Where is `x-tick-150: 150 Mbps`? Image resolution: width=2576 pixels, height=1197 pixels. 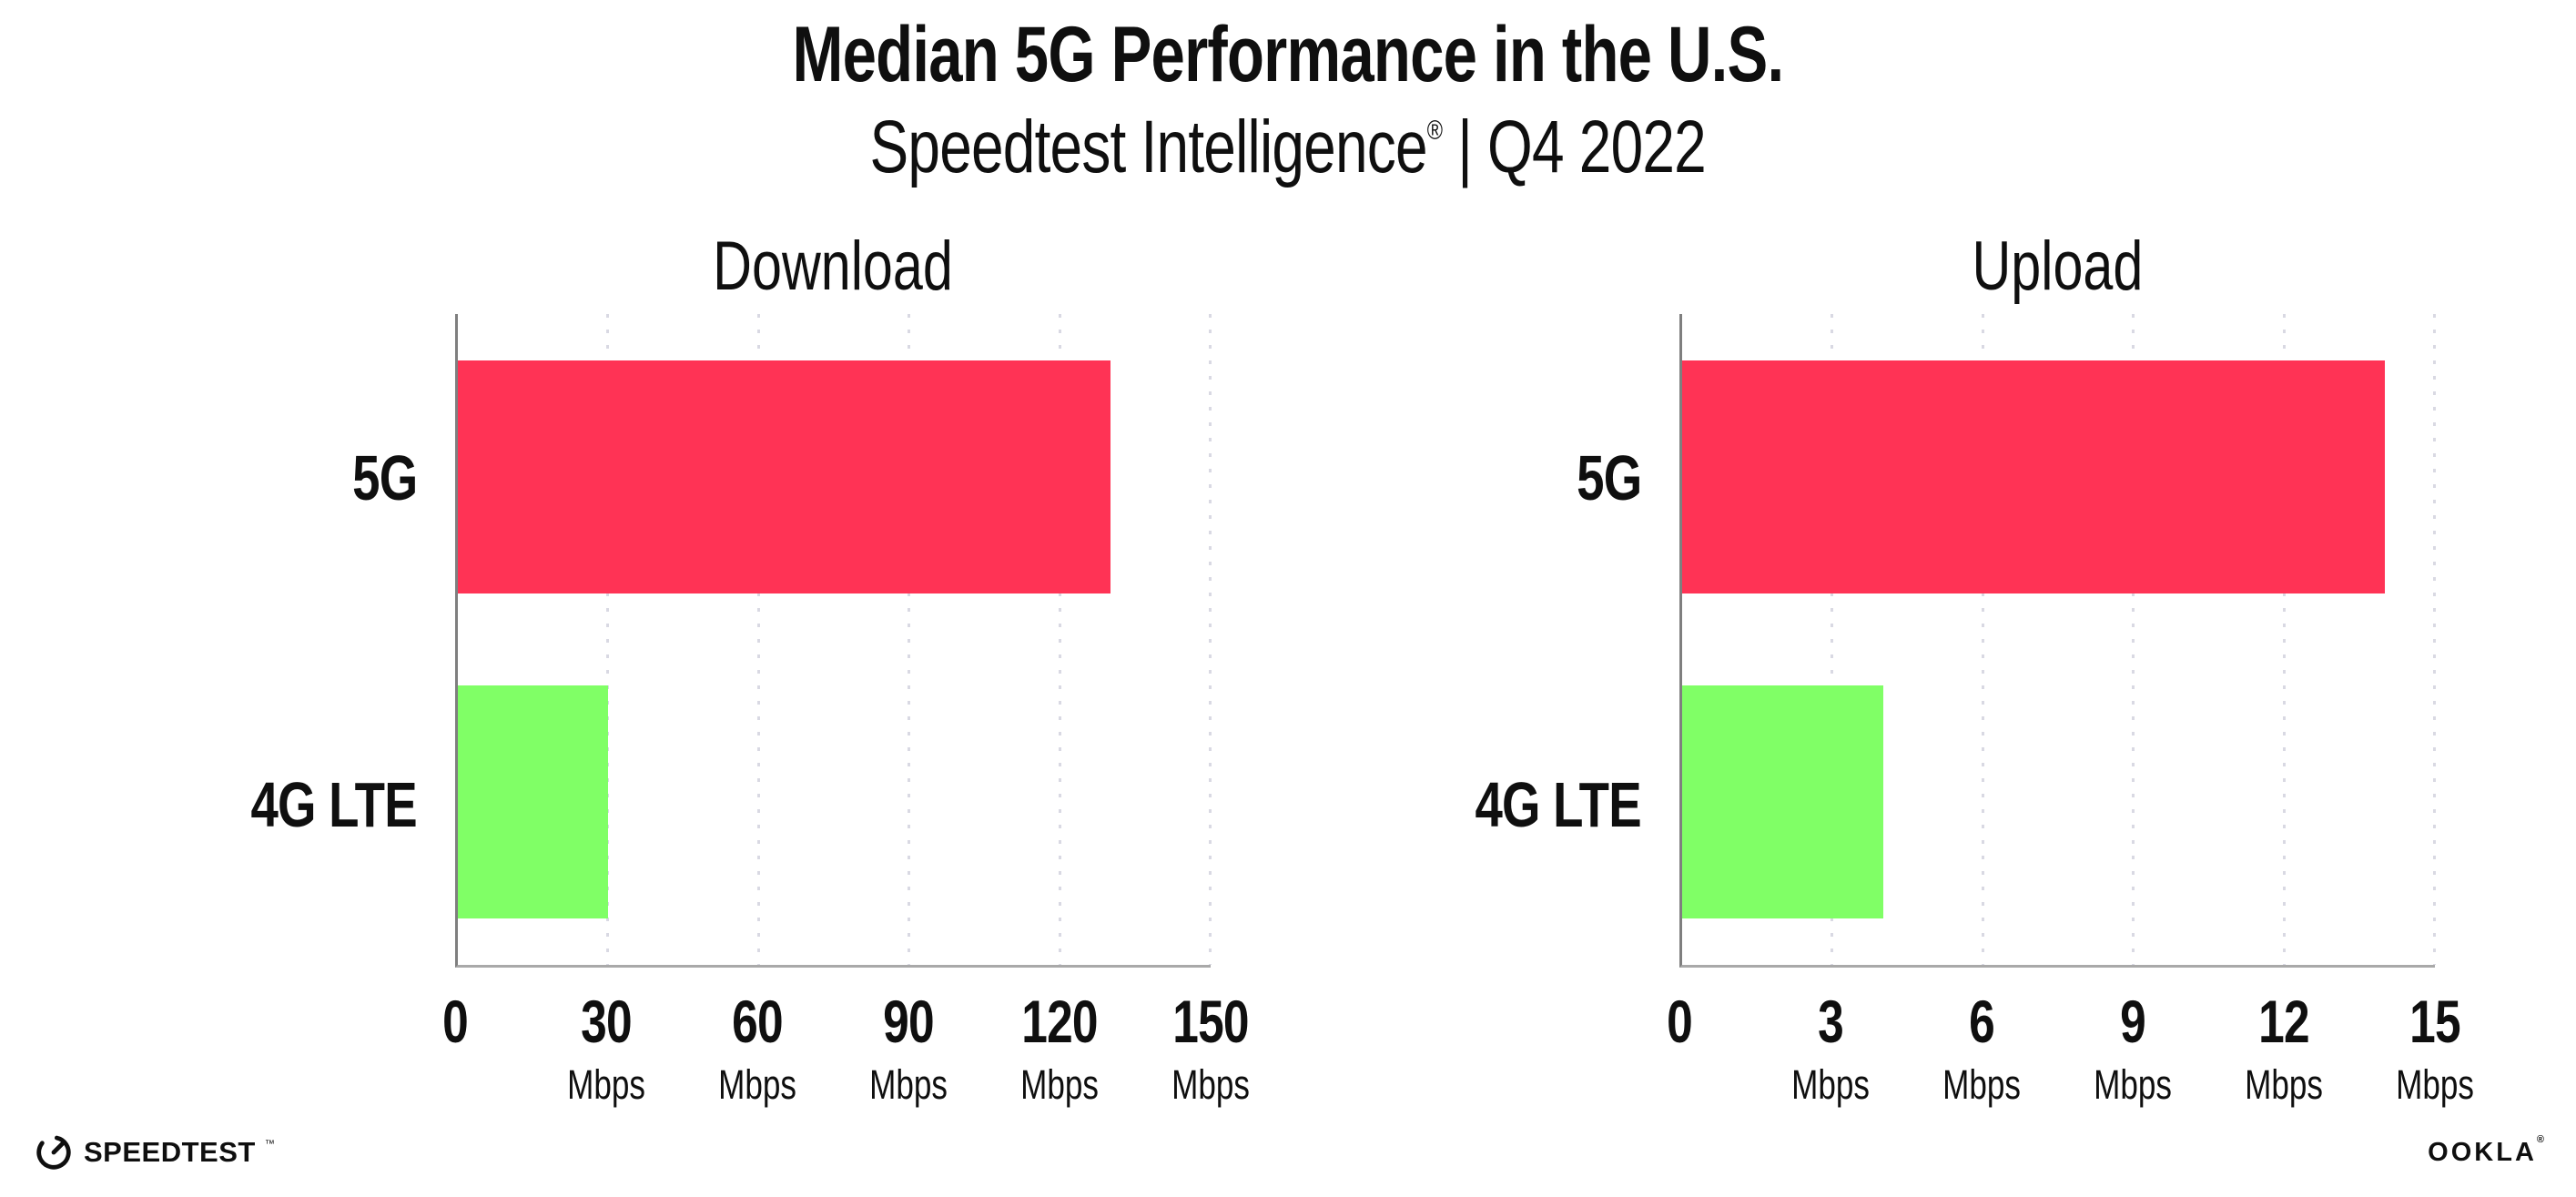 x-tick-150: 150 Mbps is located at coordinates (1211, 1048).